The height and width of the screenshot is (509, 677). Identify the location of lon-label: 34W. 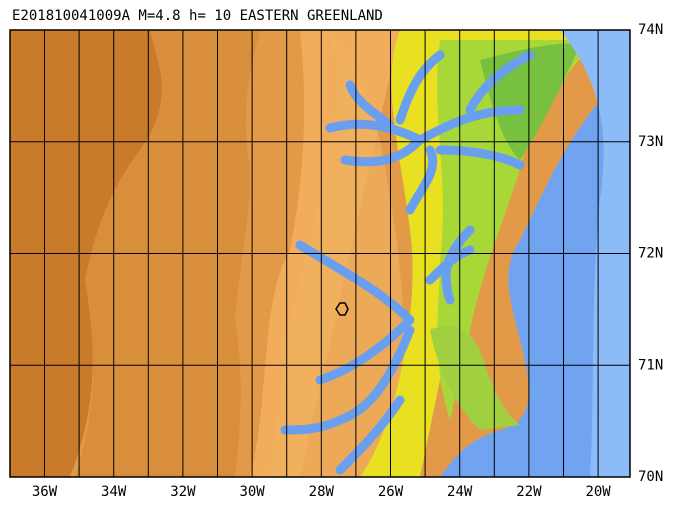
(114, 492).